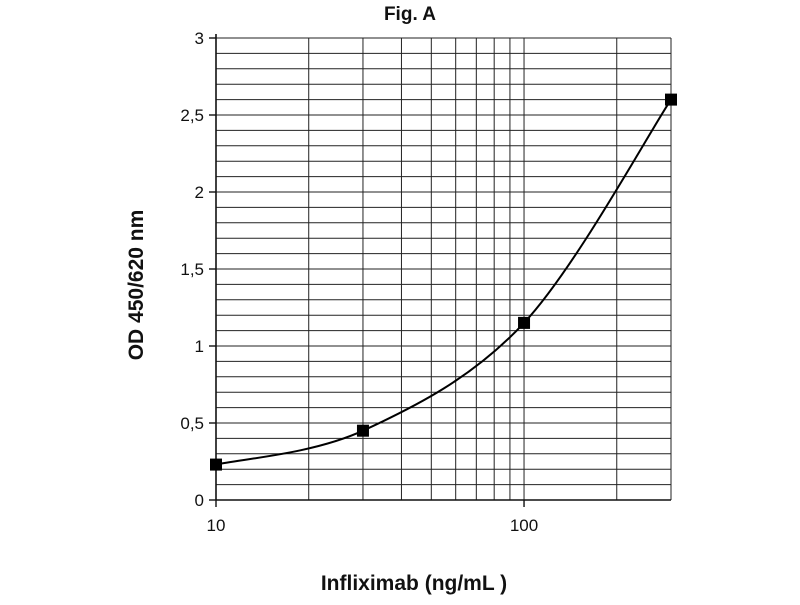 This screenshot has height=605, width=800. I want to click on y-tick-label: 3, so click(199, 38).